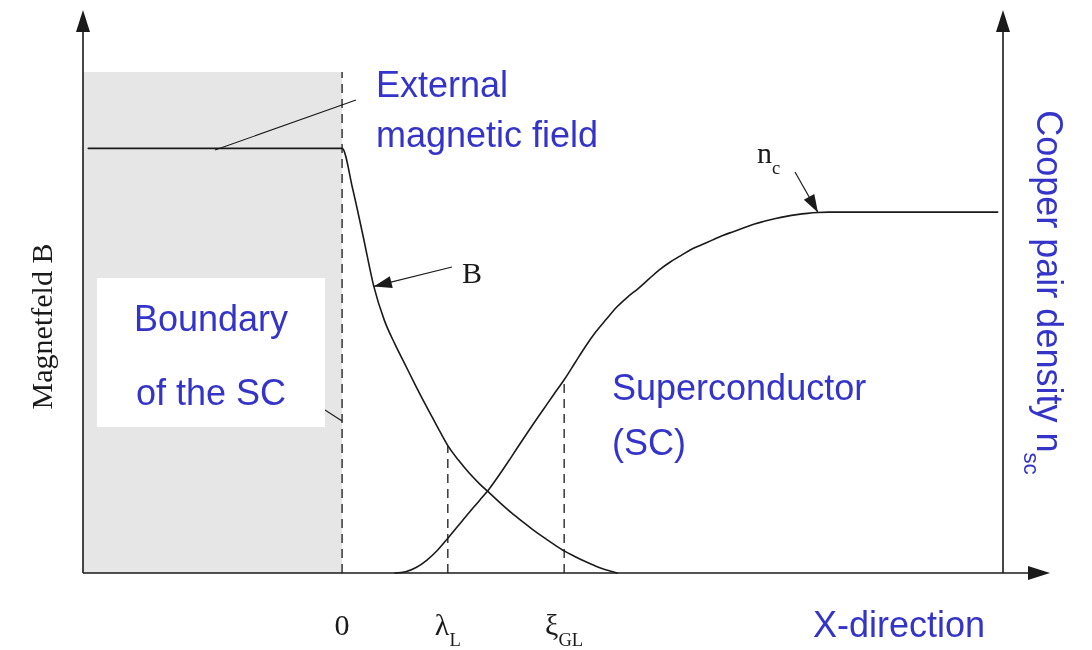 This screenshot has width=1092, height=650. What do you see at coordinates (487, 109) in the screenshot?
I see `annotation: External magnetic field` at bounding box center [487, 109].